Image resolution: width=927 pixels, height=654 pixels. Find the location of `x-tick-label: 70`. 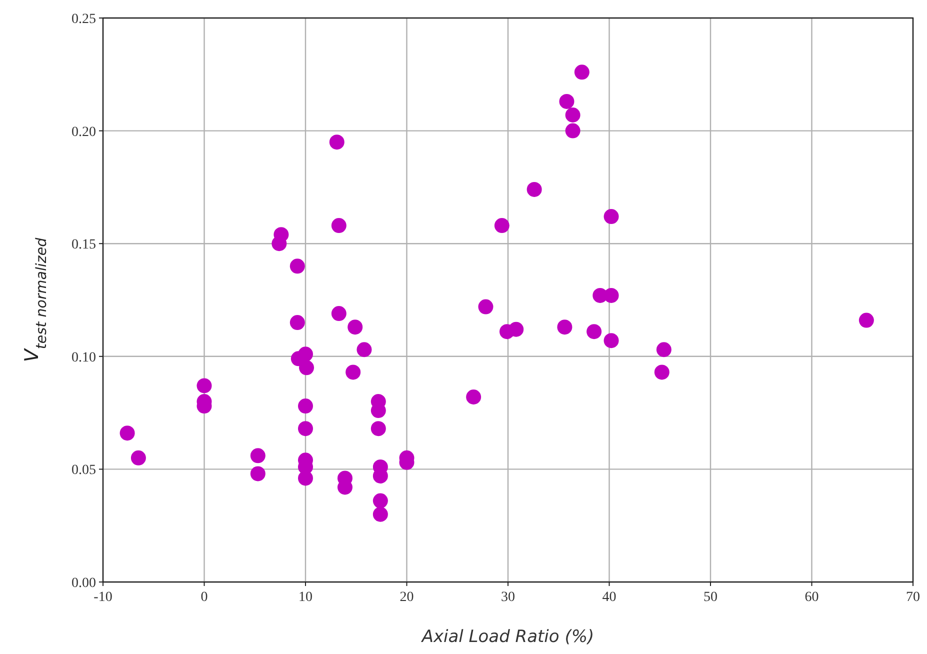

x-tick-label: 70 is located at coordinates (913, 597).